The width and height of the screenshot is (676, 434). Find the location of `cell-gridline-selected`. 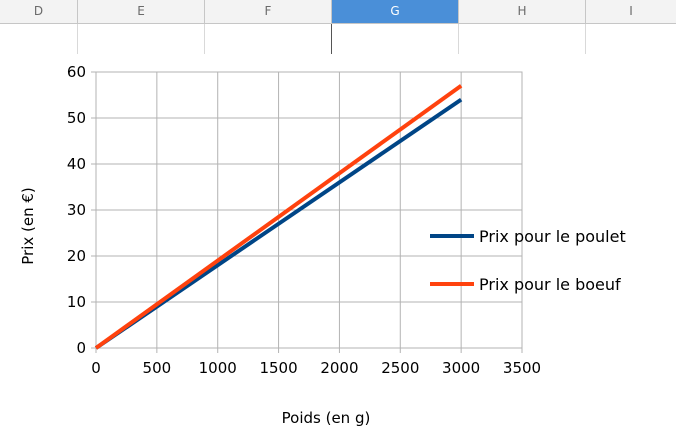

cell-gridline-selected is located at coordinates (331, 39).